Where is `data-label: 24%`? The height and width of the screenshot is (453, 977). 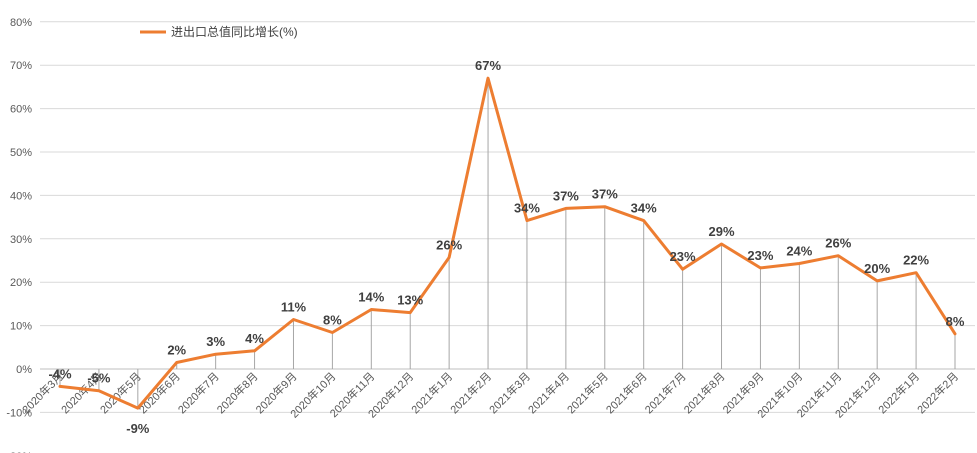 data-label: 24% is located at coordinates (799, 251).